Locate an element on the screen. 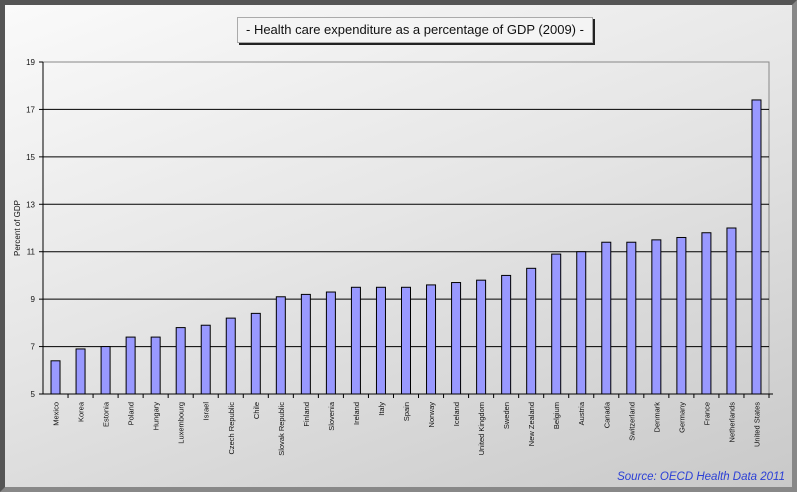  y-tick-label: 7 is located at coordinates (33, 347).